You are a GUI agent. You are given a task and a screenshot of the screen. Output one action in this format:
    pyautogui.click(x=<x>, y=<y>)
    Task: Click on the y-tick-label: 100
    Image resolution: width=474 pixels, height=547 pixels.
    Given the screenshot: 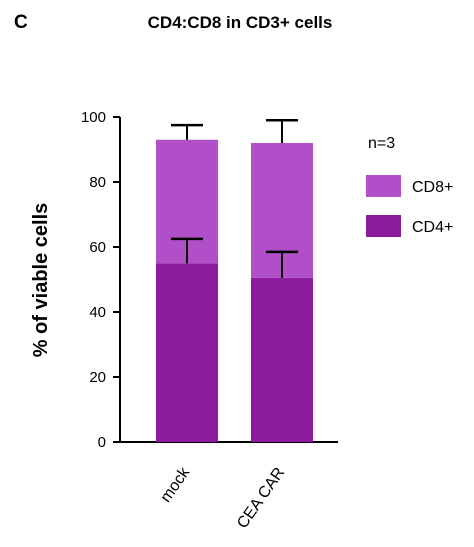 What is the action you would take?
    pyautogui.click(x=93, y=117)
    